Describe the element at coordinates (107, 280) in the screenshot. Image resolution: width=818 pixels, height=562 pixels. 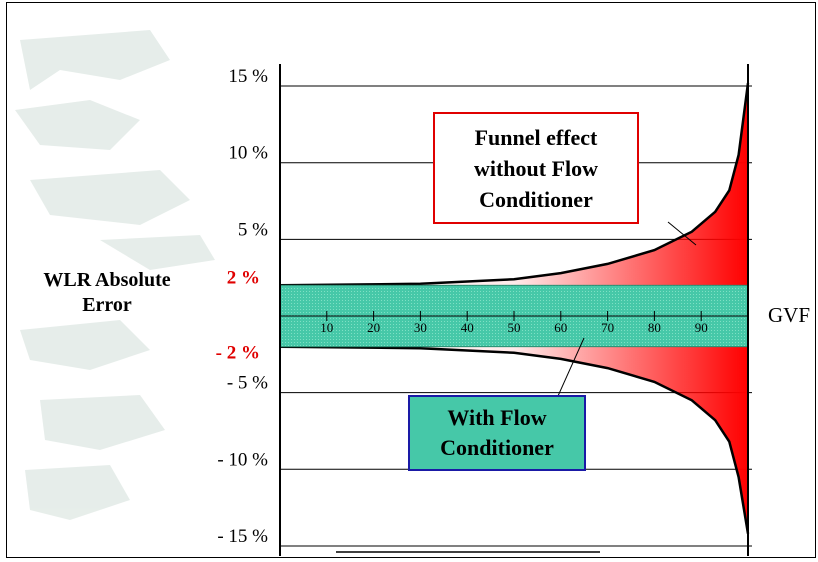
I see `y-axis-label-line-1: WLR Absolute` at that location.